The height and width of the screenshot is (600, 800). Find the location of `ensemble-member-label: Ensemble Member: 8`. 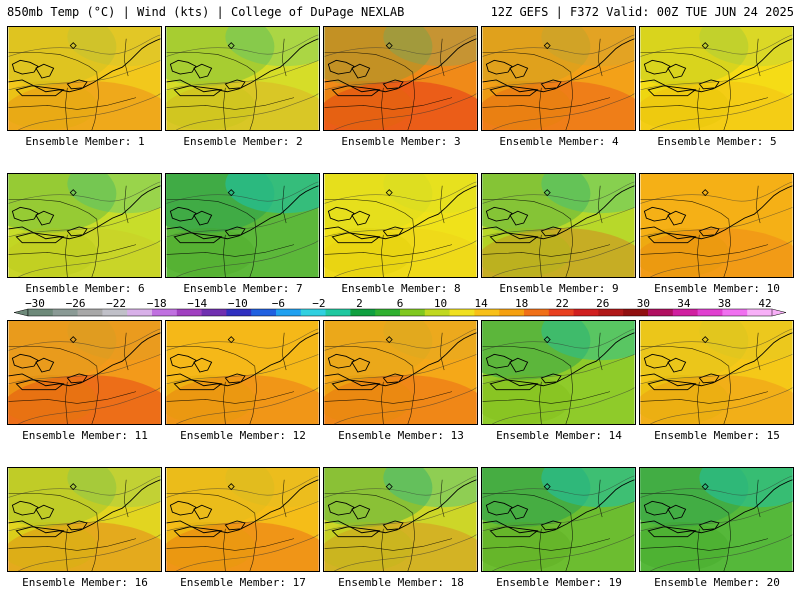

ensemble-member-label: Ensemble Member: 8 is located at coordinates (401, 288).